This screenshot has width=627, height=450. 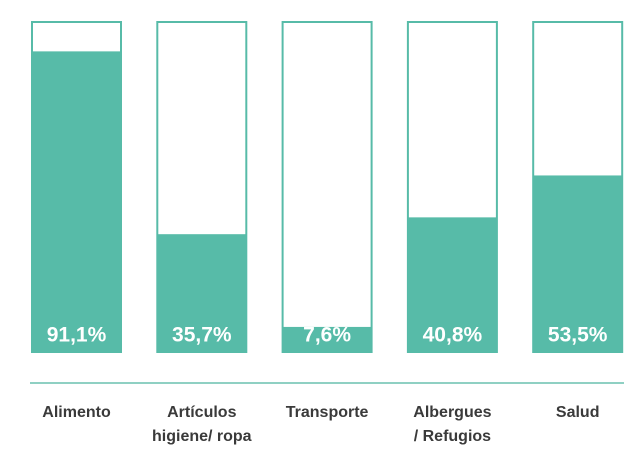 What do you see at coordinates (453, 335) in the screenshot?
I see `value-label: 40,8%` at bounding box center [453, 335].